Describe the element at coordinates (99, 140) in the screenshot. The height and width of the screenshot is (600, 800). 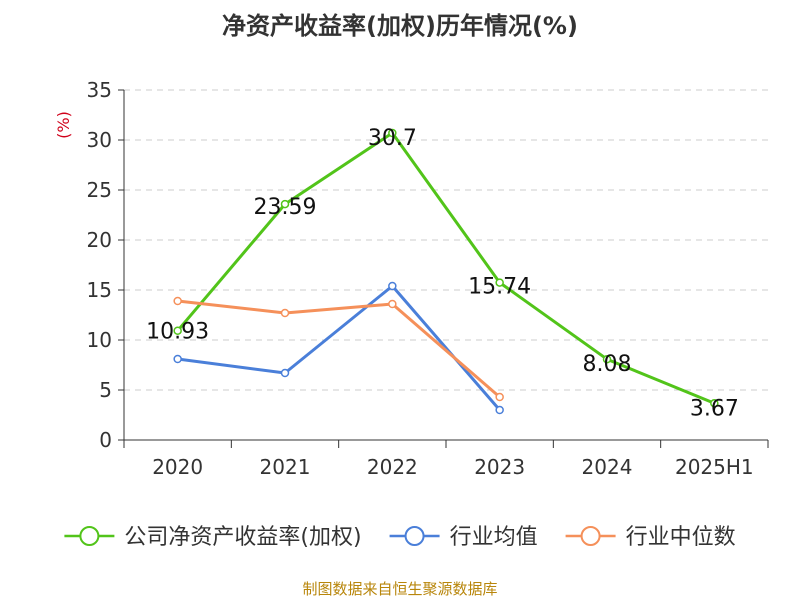
I see `y-tick-label: 30` at that location.